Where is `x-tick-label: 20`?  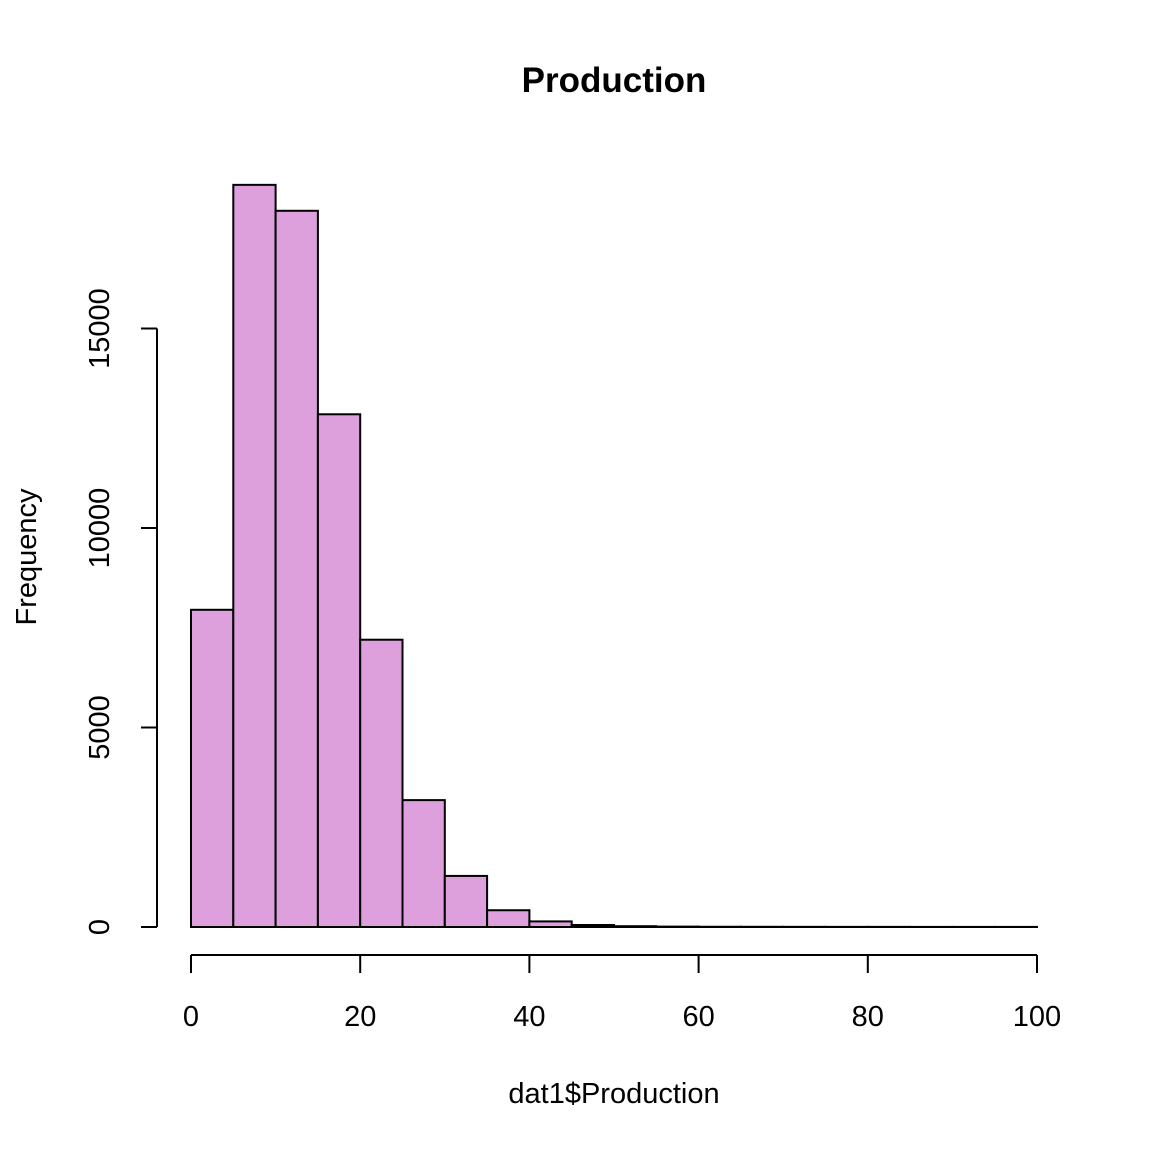
x-tick-label: 20 is located at coordinates (360, 1017).